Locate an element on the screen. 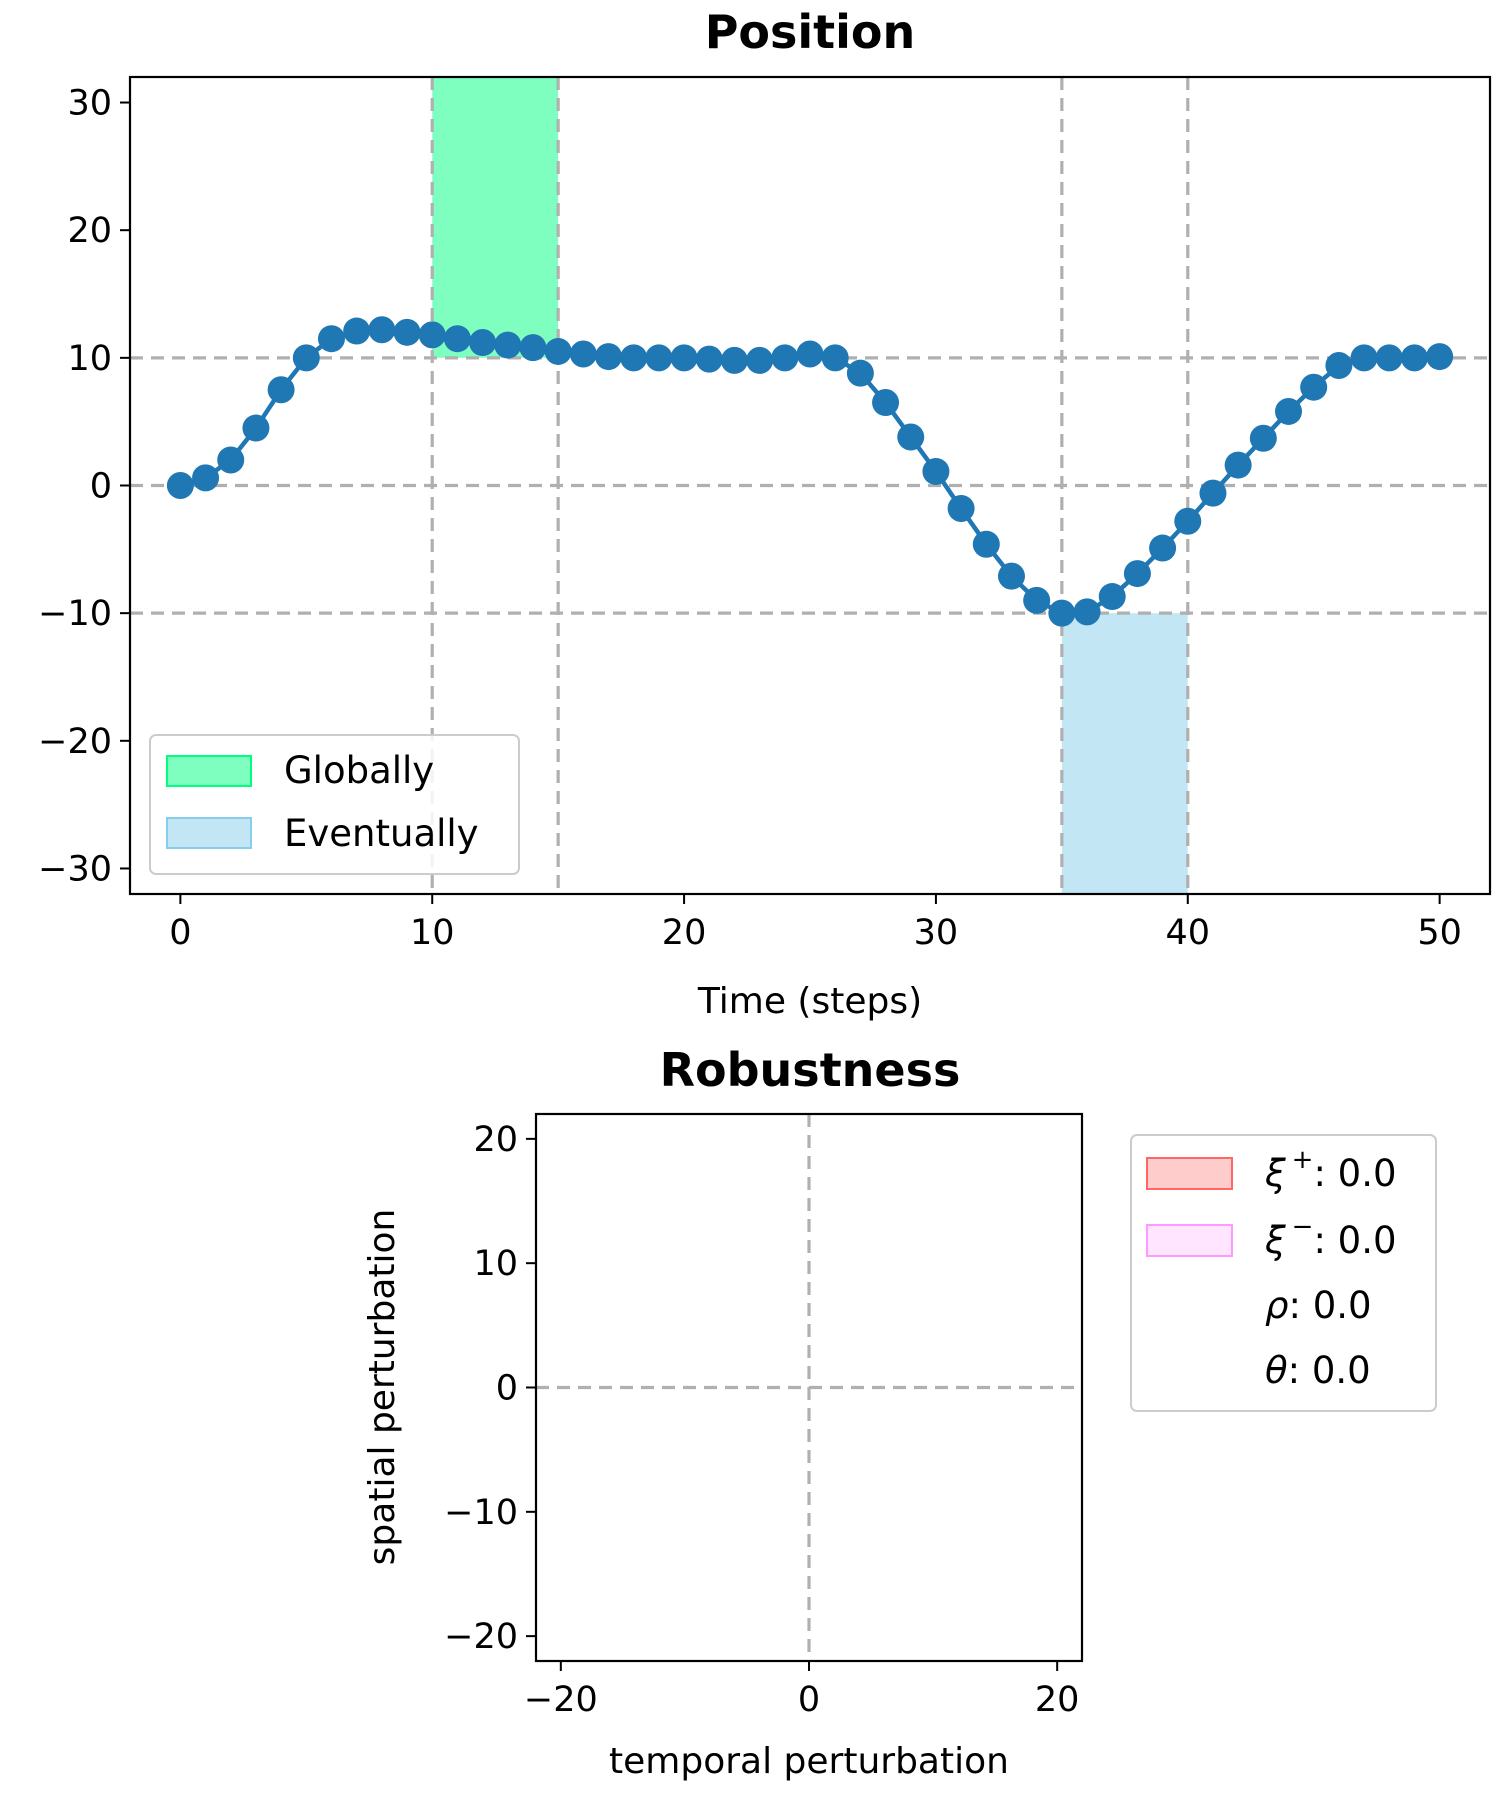 The height and width of the screenshot is (1800, 1500). y-tick-label: 10 is located at coordinates (495, 1264).